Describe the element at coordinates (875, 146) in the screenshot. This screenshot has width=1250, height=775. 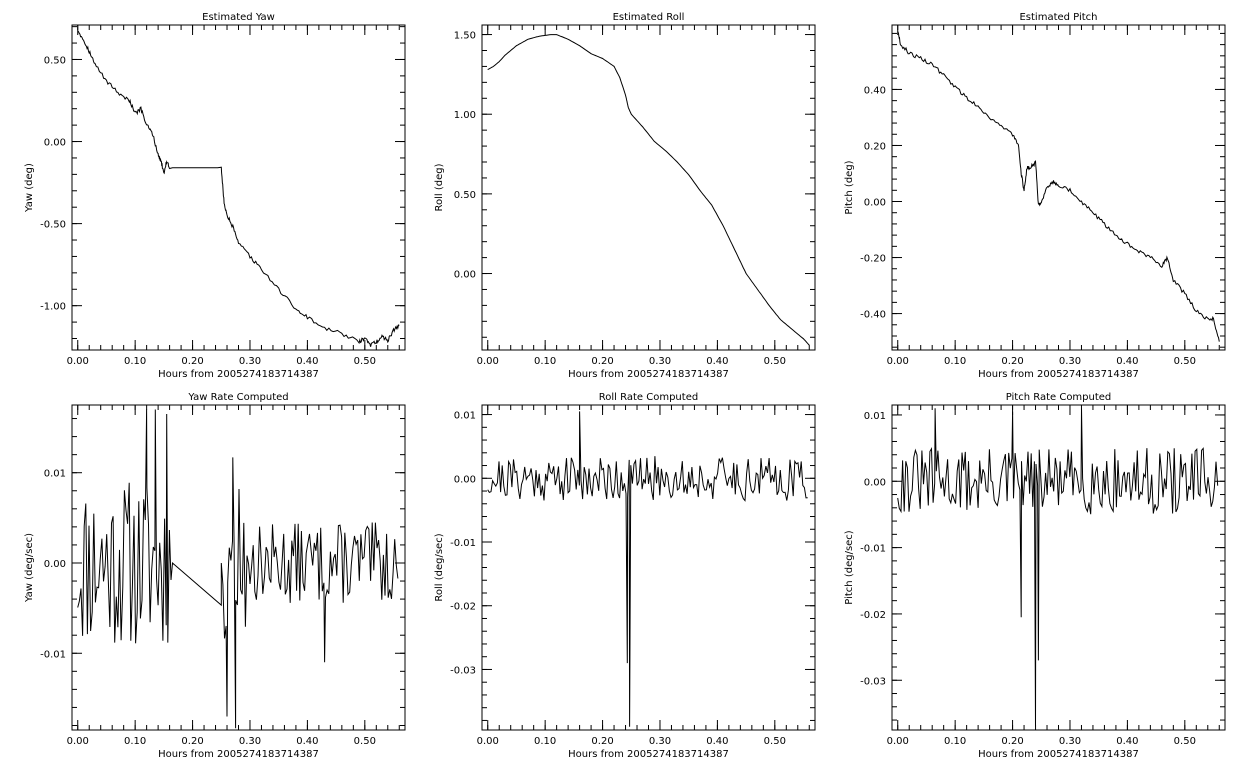
I see `y-tick-label: 0.20` at that location.